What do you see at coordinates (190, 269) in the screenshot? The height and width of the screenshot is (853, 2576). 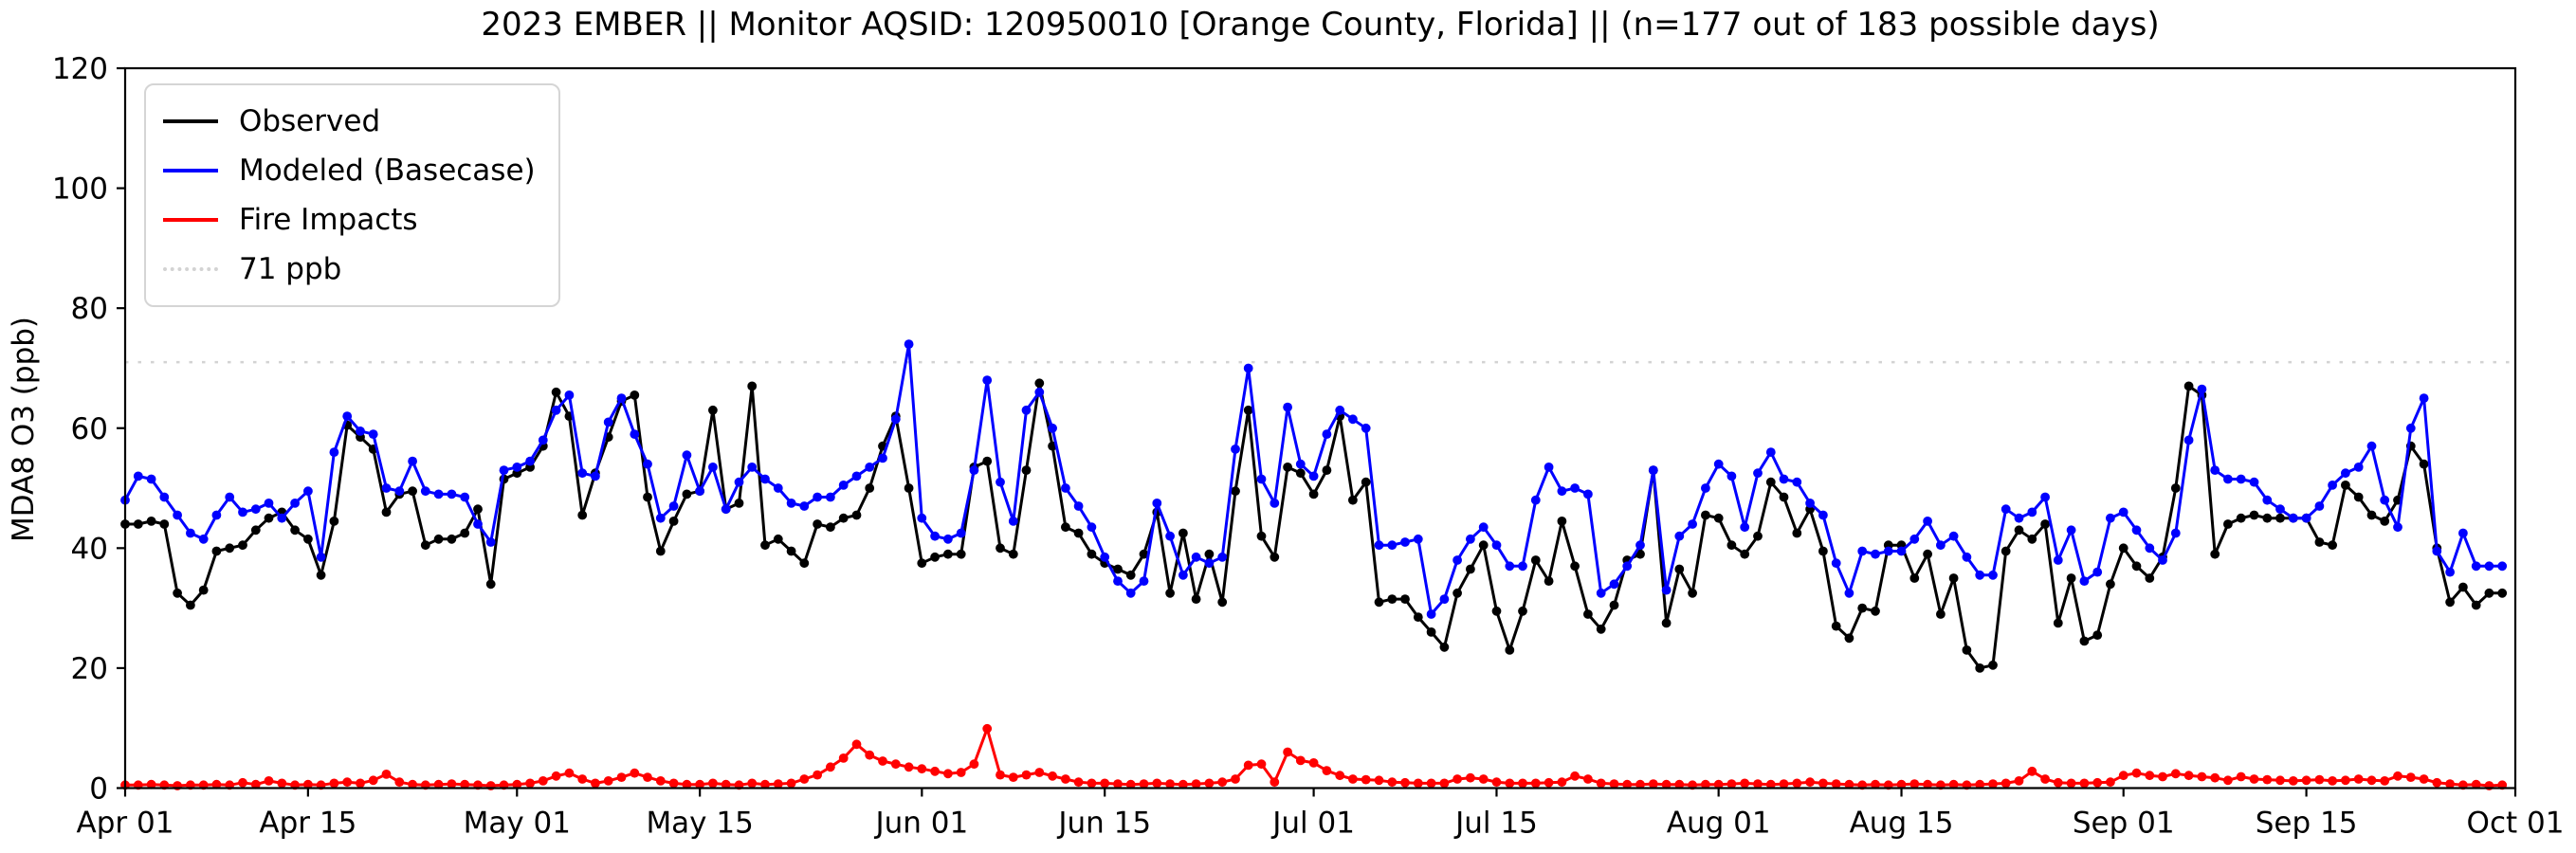 I see `threshold-line-swatch` at bounding box center [190, 269].